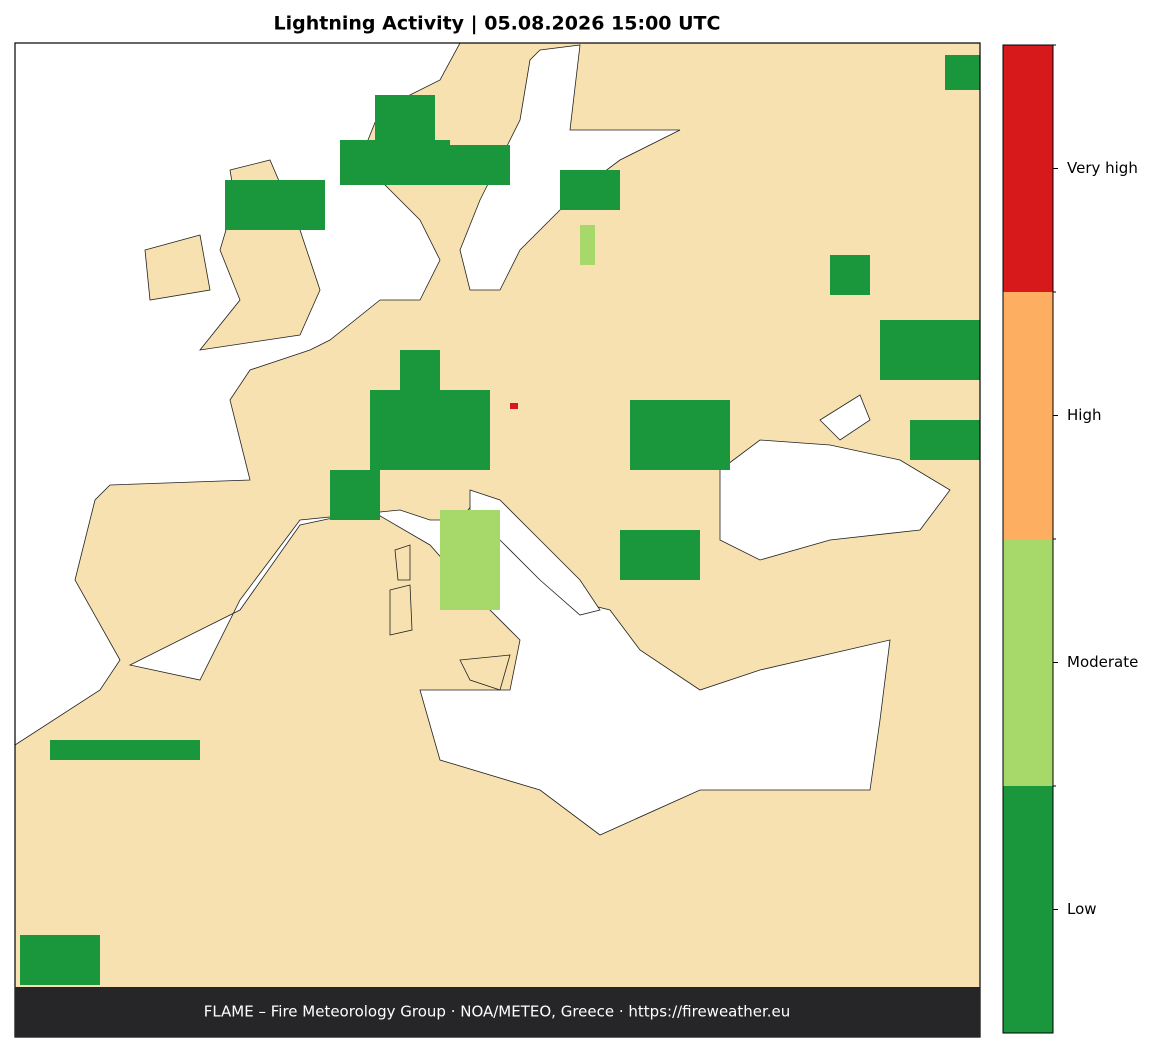  Describe the element at coordinates (1084, 415) in the screenshot. I see `legend-label: High` at that location.